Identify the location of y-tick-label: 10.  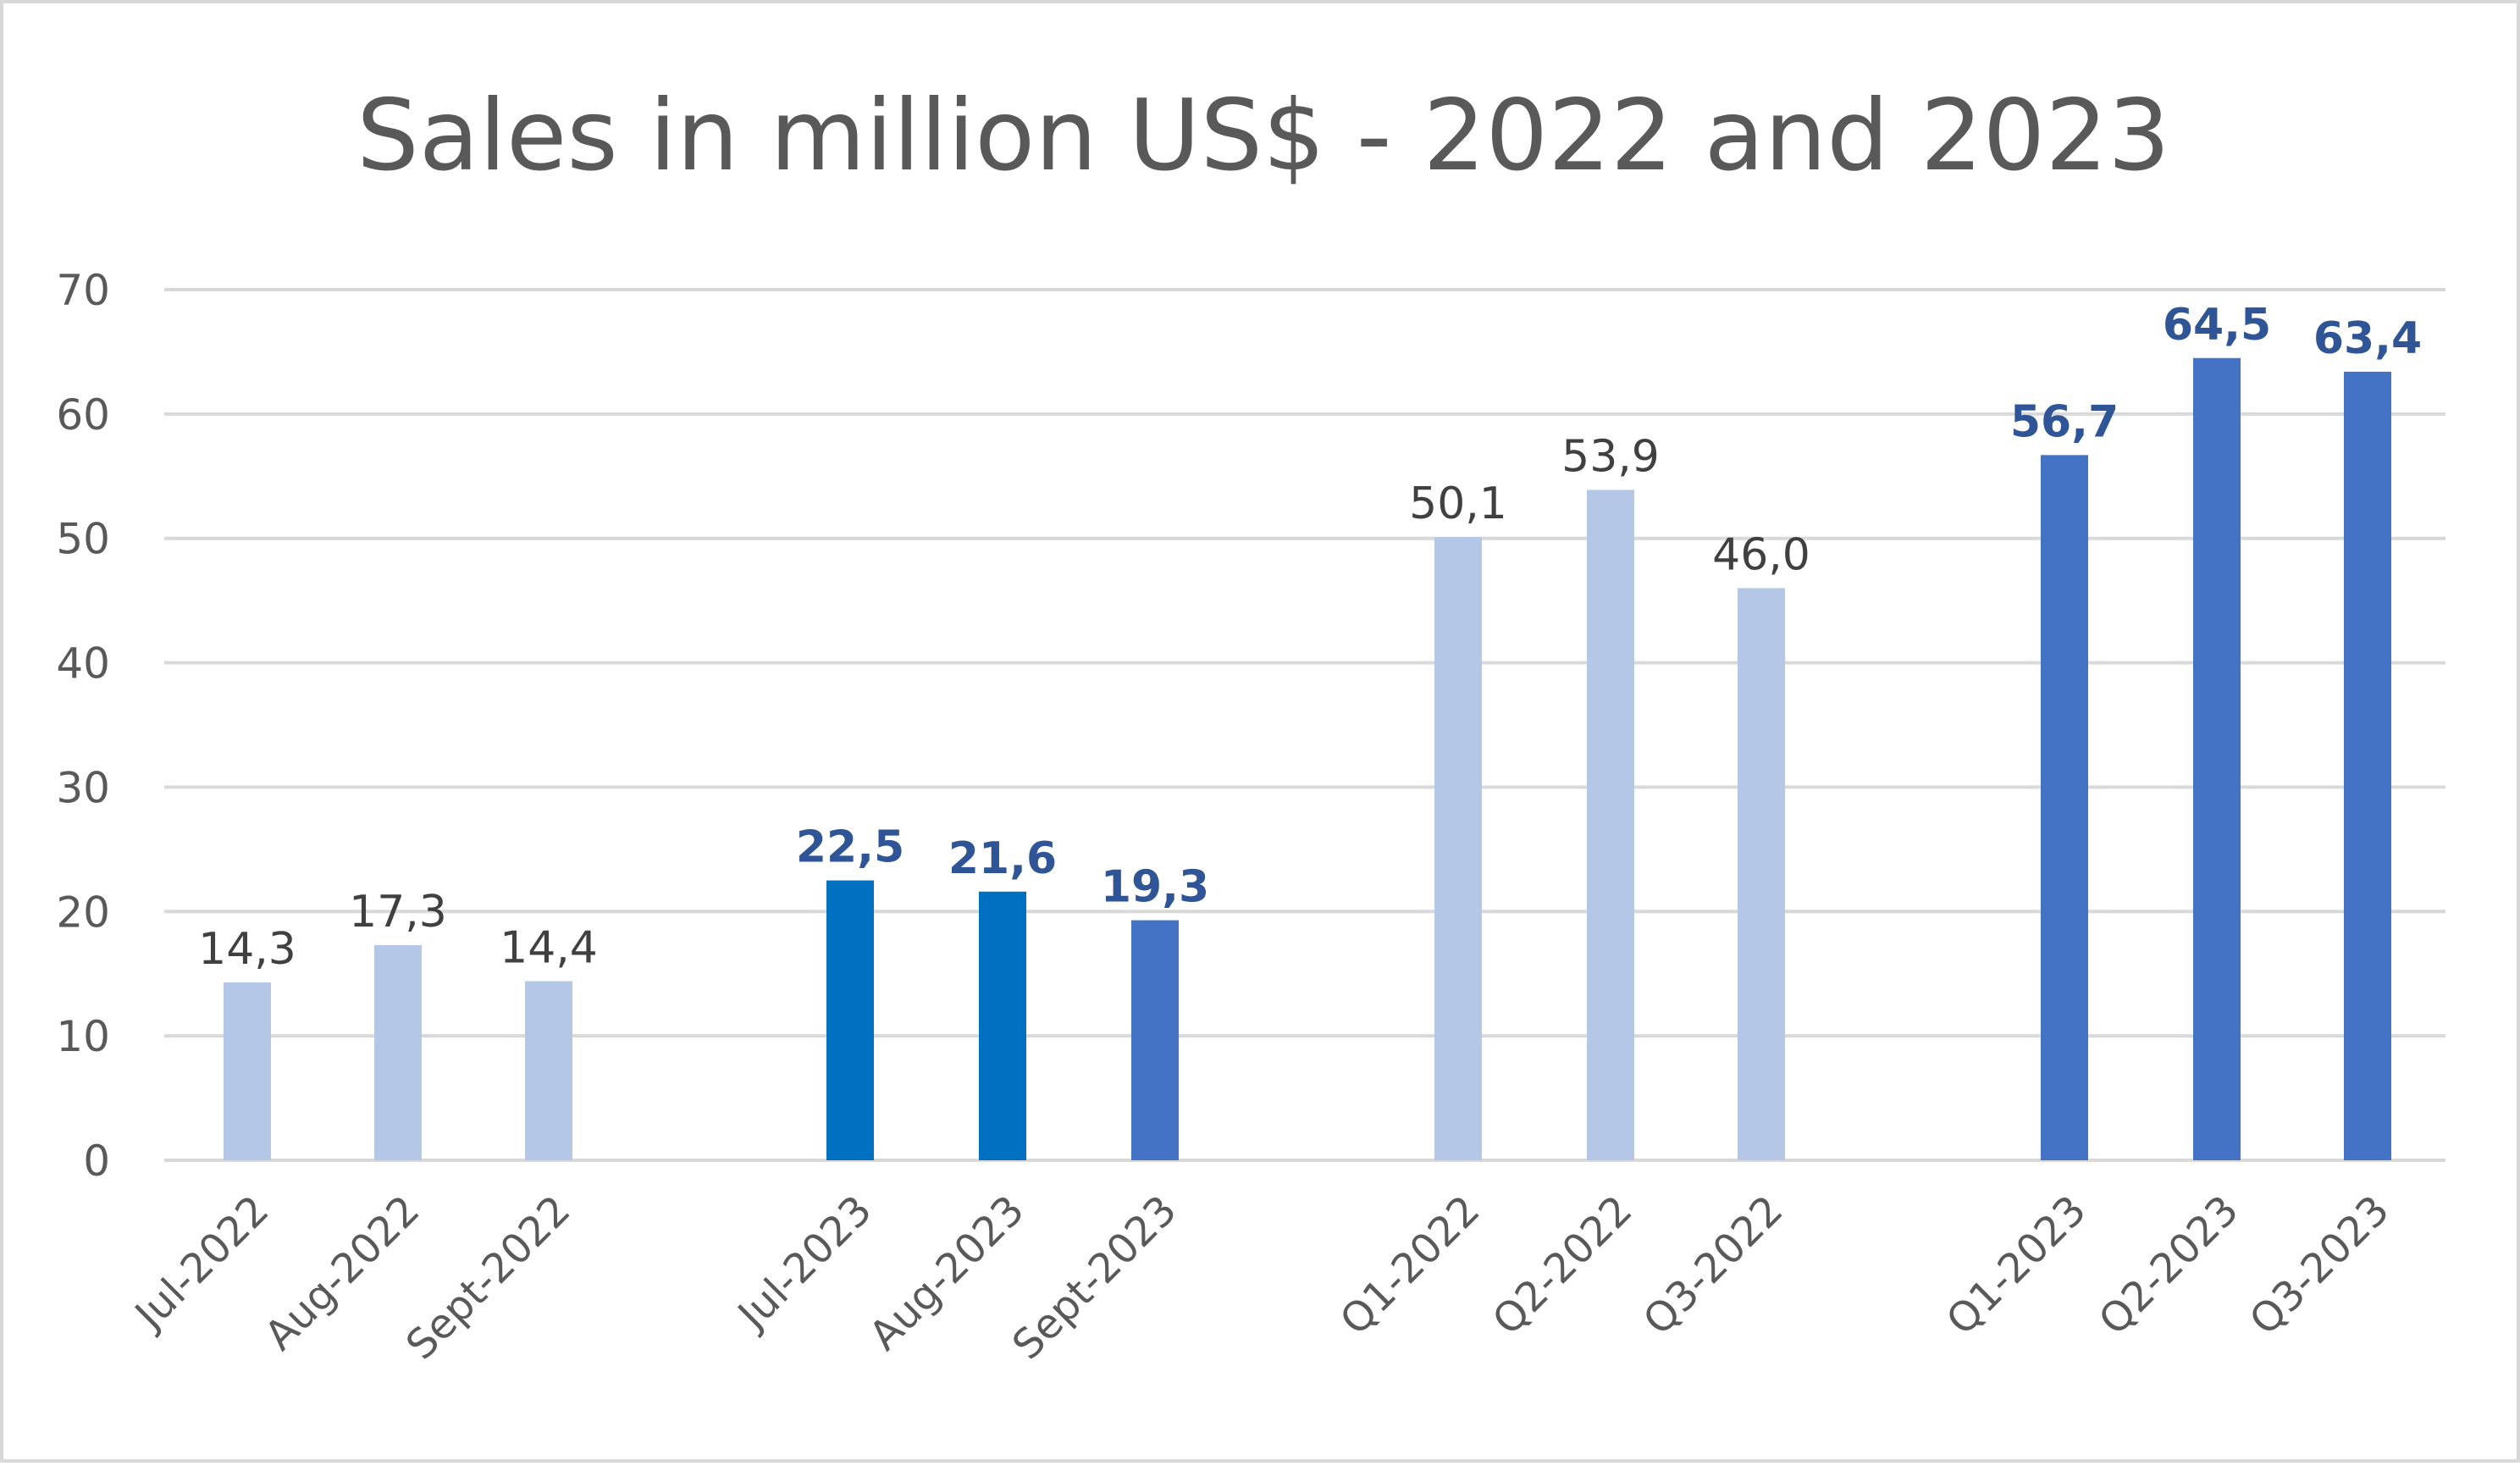
(83, 1037).